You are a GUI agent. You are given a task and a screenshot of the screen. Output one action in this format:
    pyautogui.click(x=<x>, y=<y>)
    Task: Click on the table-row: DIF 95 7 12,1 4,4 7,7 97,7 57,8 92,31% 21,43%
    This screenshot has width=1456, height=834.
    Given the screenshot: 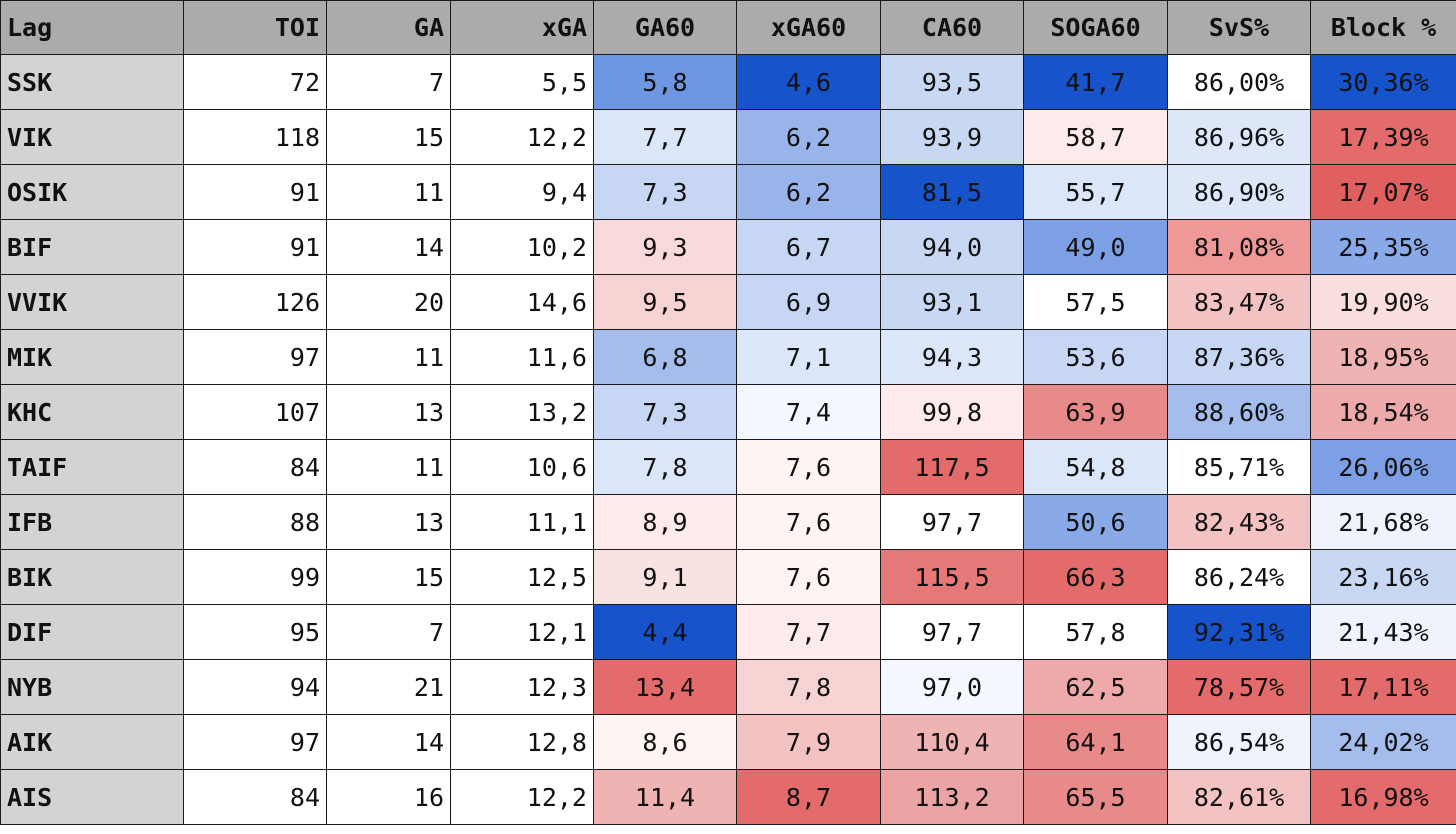 What is the action you would take?
    pyautogui.click(x=728, y=632)
    